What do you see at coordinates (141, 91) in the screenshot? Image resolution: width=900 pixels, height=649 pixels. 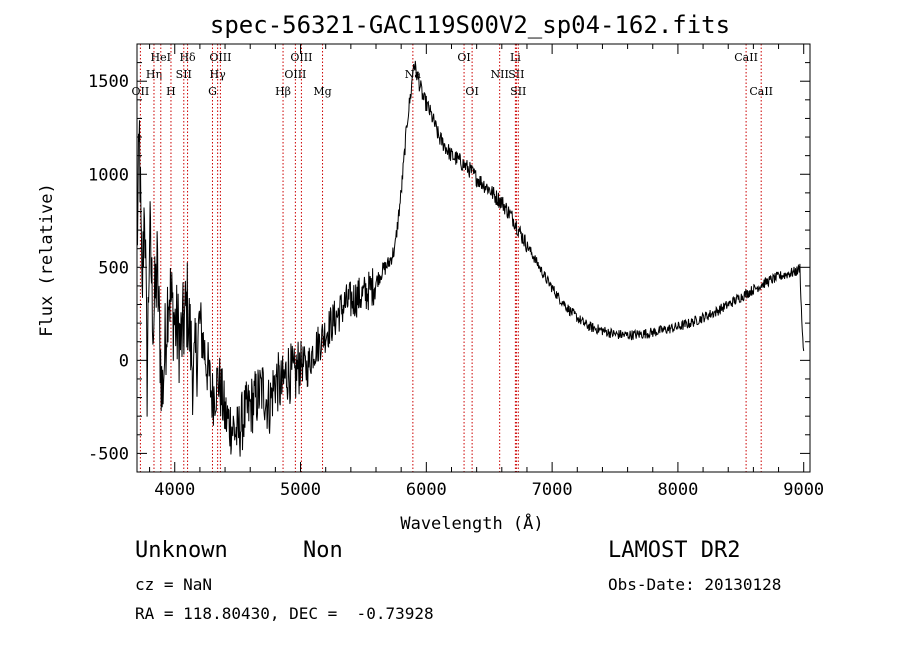 I see `line-marker-label: OII` at bounding box center [141, 91].